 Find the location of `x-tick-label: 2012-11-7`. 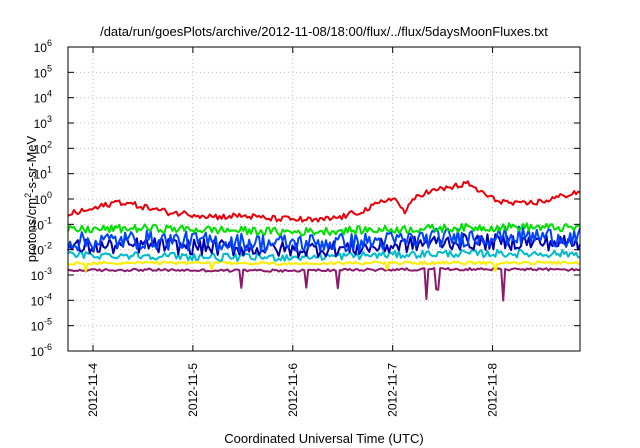

x-tick-label: 2012-11-7 is located at coordinates (393, 390).